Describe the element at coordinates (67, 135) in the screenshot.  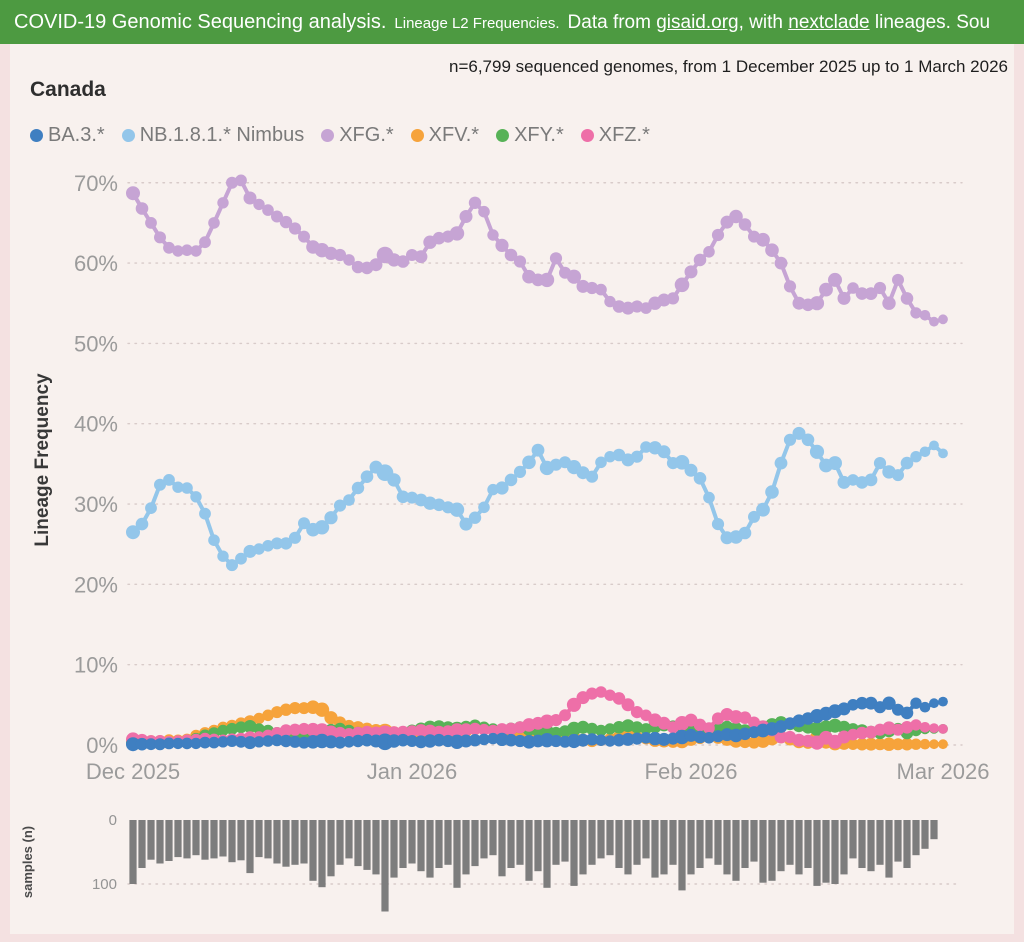
I see `legend-item-ba-3-: BA.3.*` at that location.